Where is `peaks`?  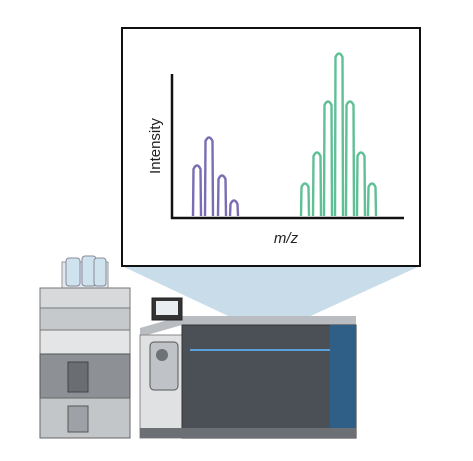 peaks is located at coordinates (284, 134).